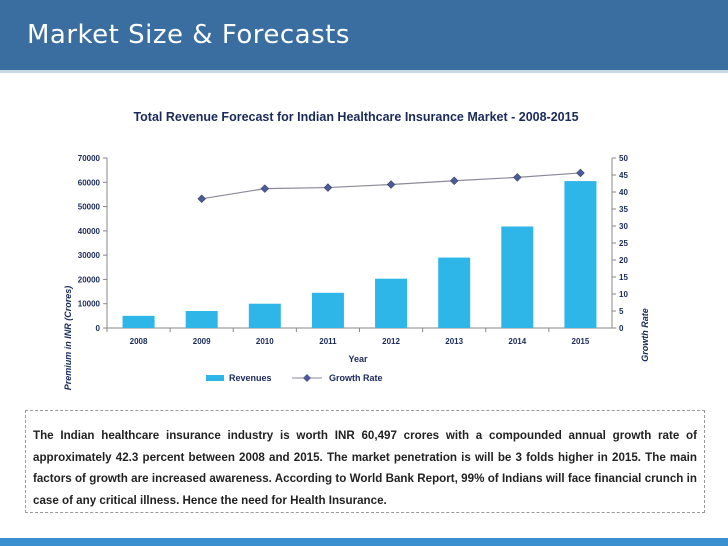  Describe the element at coordinates (327, 310) in the screenshot. I see `bar-2011` at that location.